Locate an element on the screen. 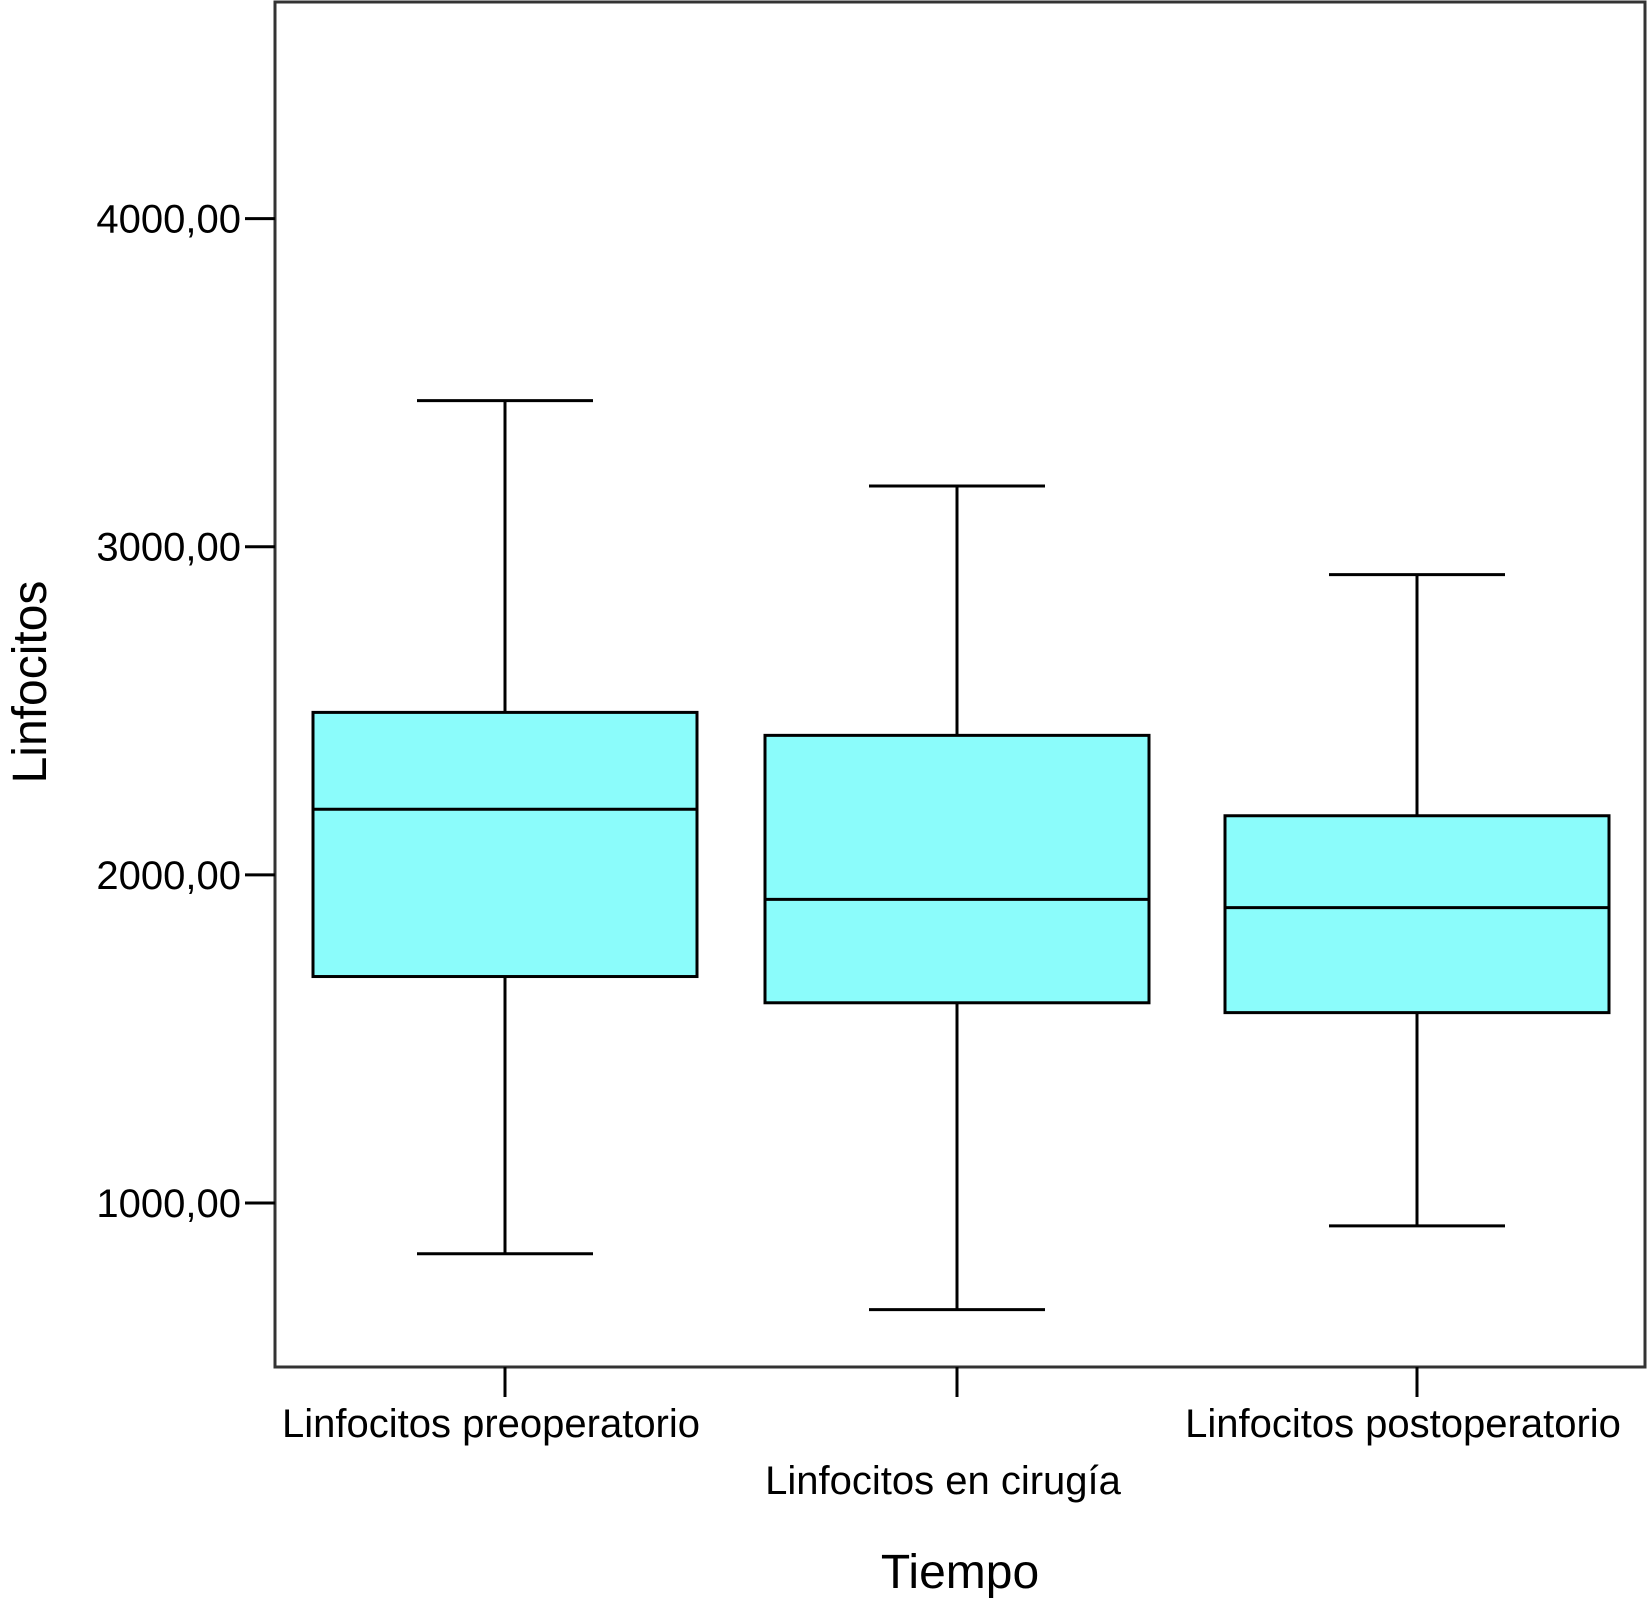 The width and height of the screenshot is (1647, 1600). x-axis-title: Tiempo is located at coordinates (960, 1572).